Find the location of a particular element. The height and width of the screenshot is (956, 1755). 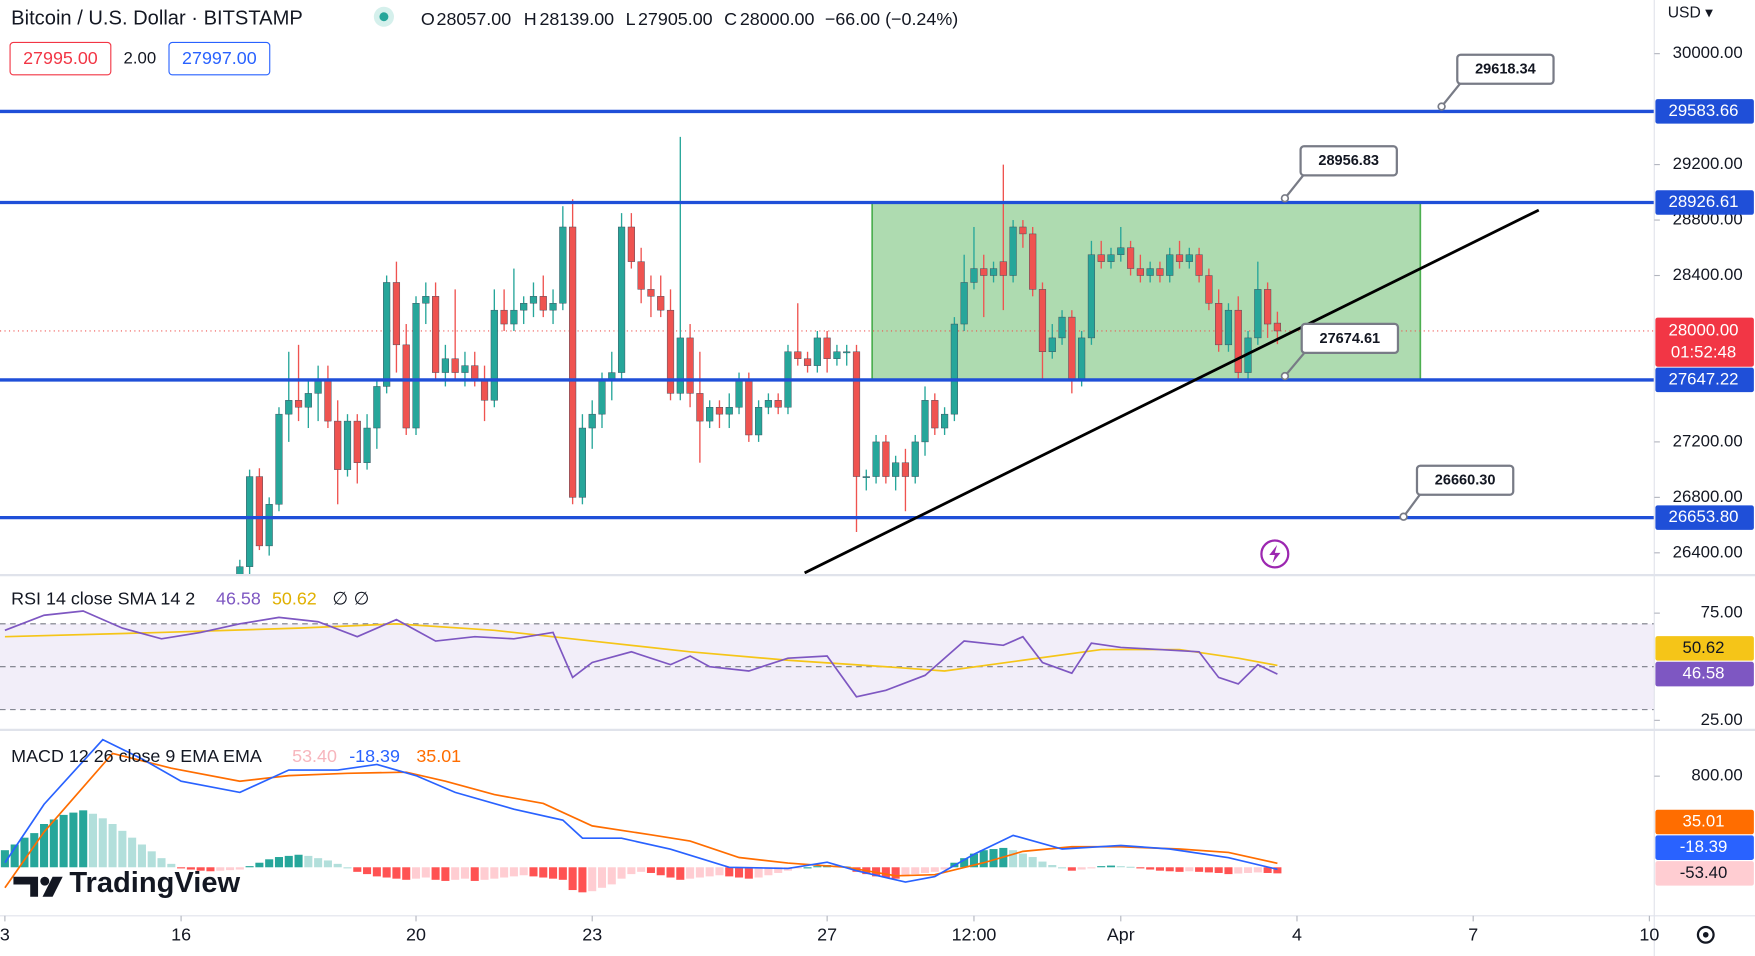

y-tick-label: 26800.00 is located at coordinates (1708, 496).